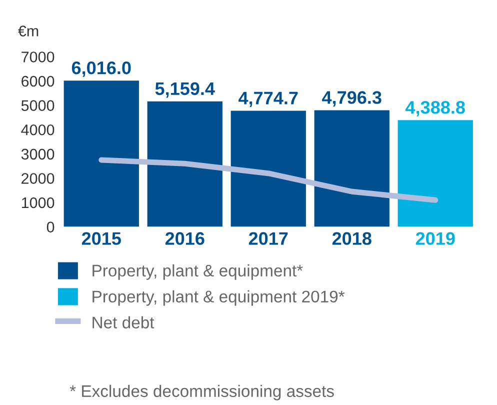 The height and width of the screenshot is (405, 497). What do you see at coordinates (435, 108) in the screenshot?
I see `data-label: 4,388.8` at bounding box center [435, 108].